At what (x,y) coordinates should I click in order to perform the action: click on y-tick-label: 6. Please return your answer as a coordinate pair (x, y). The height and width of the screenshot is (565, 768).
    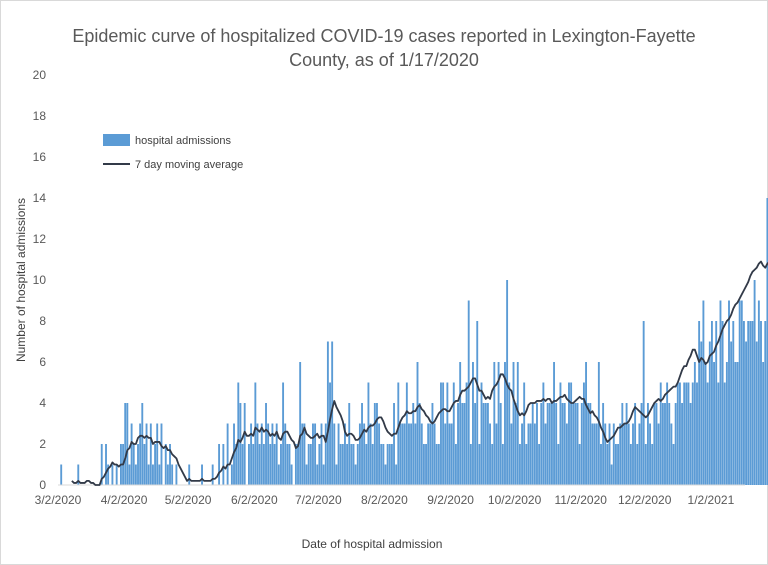
    Looking at the image, I should click on (42, 362).